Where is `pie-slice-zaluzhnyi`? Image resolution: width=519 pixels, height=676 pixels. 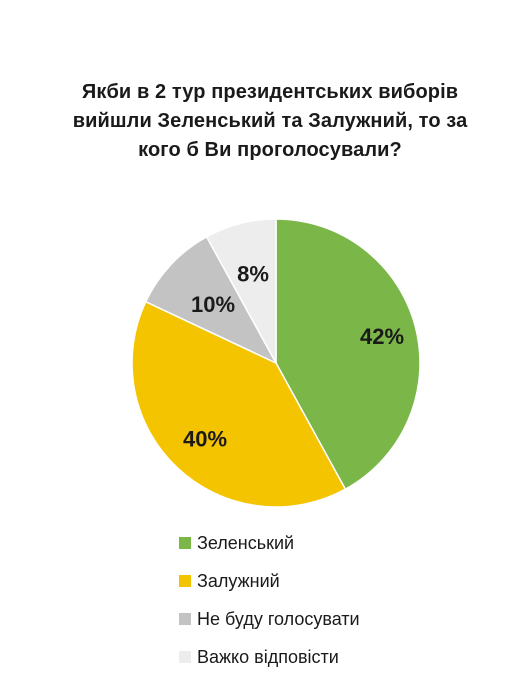
pie-slice-zaluzhnyi is located at coordinates (239, 404).